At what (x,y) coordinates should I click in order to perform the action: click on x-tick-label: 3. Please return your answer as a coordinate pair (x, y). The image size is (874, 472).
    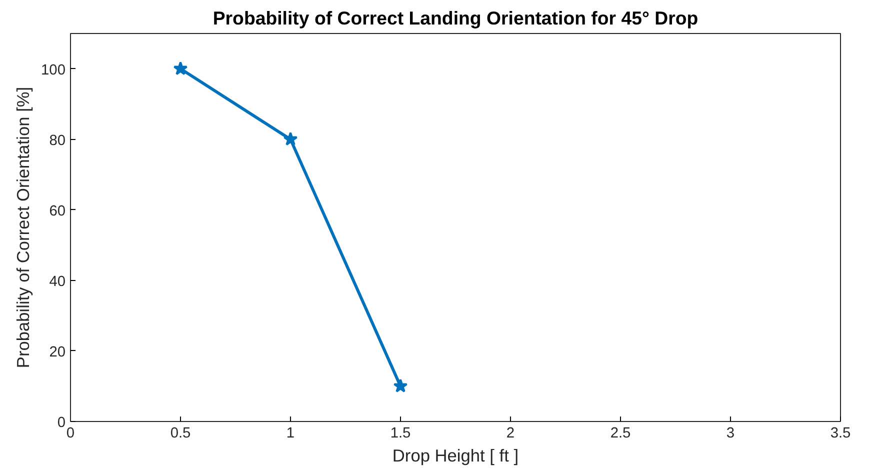
    Looking at the image, I should click on (730, 434).